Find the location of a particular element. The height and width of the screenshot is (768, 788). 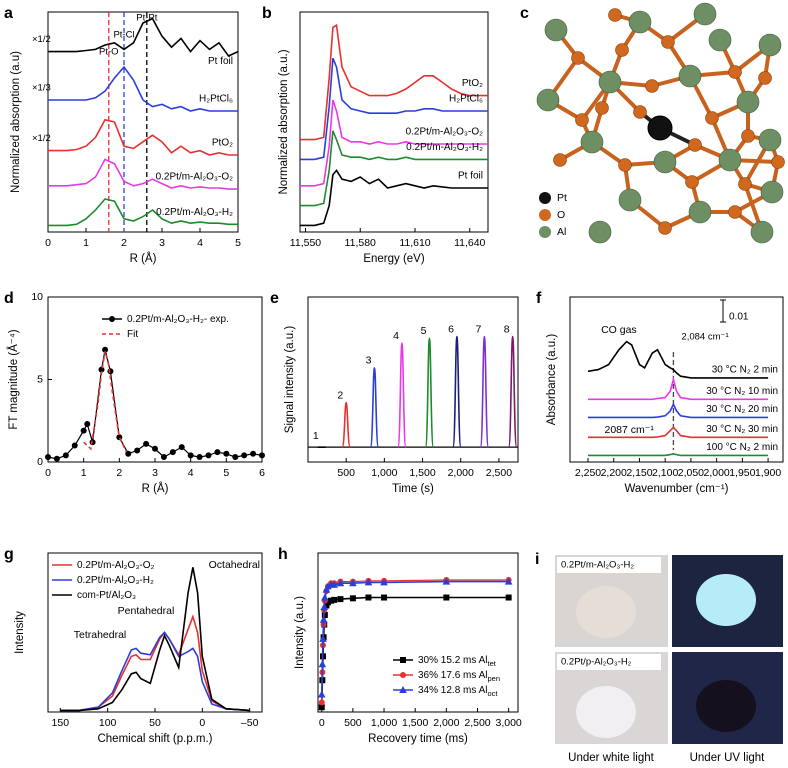

y-axis-label: Normalized absorption (a.u.) is located at coordinates (284, 121).